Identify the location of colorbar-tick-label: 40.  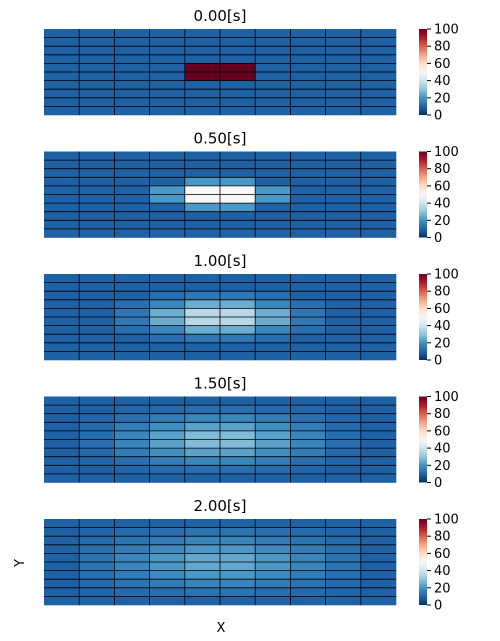
(442, 204).